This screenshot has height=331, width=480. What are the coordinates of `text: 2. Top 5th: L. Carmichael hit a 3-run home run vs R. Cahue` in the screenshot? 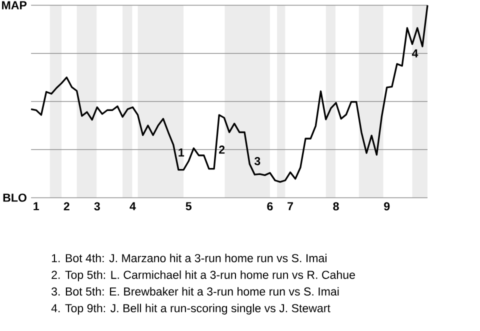 It's located at (203, 276).